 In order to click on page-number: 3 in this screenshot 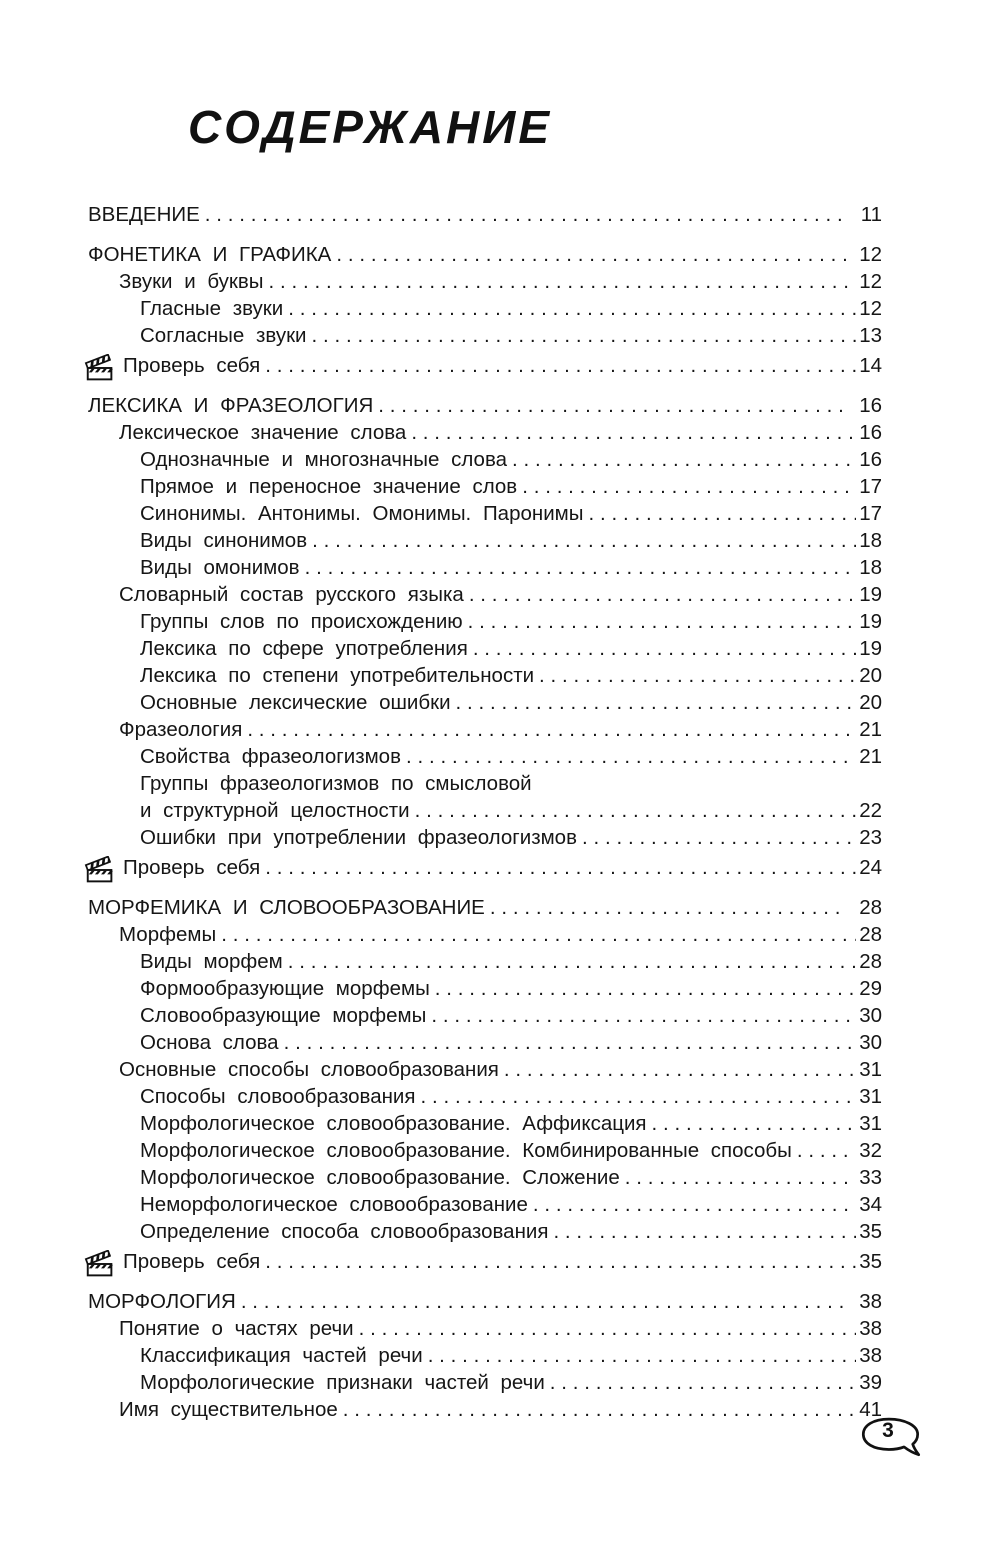, I will do `click(888, 1430)`.